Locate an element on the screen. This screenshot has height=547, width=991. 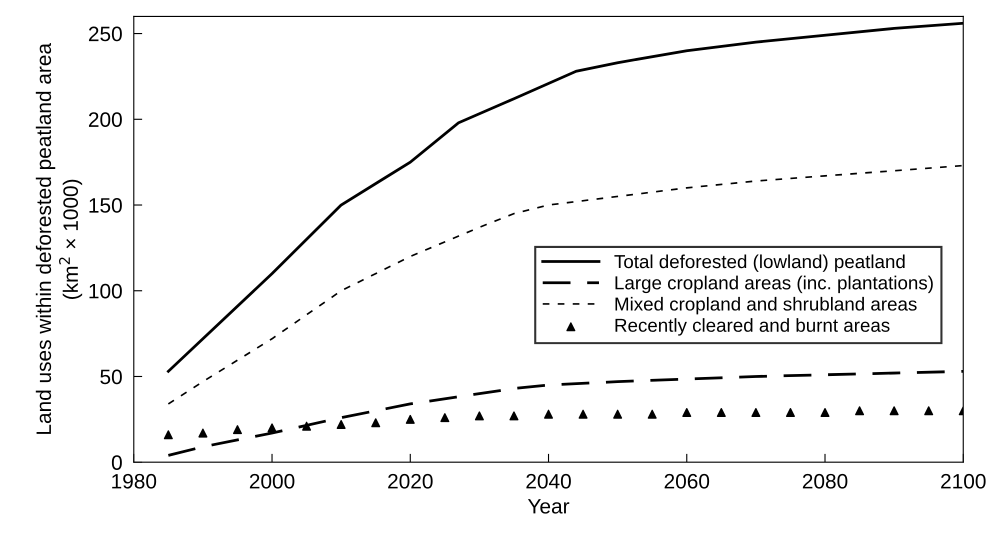
y-axis-title: Land uses within deforested peatland area (km$^{2}$ × 1000) is located at coordinates (59, 238).